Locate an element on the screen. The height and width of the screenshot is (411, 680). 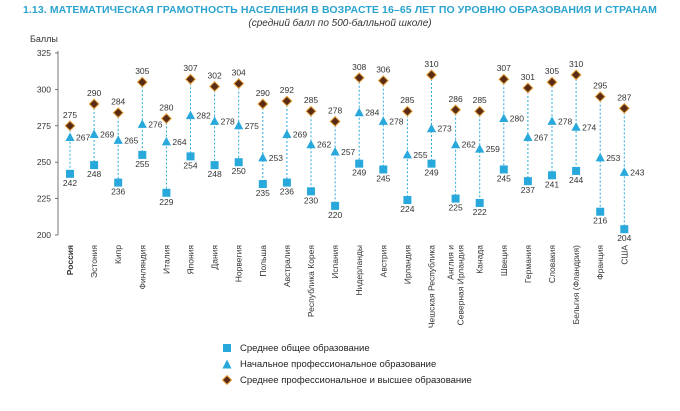
category-label: Кипр is located at coordinates (118, 254).